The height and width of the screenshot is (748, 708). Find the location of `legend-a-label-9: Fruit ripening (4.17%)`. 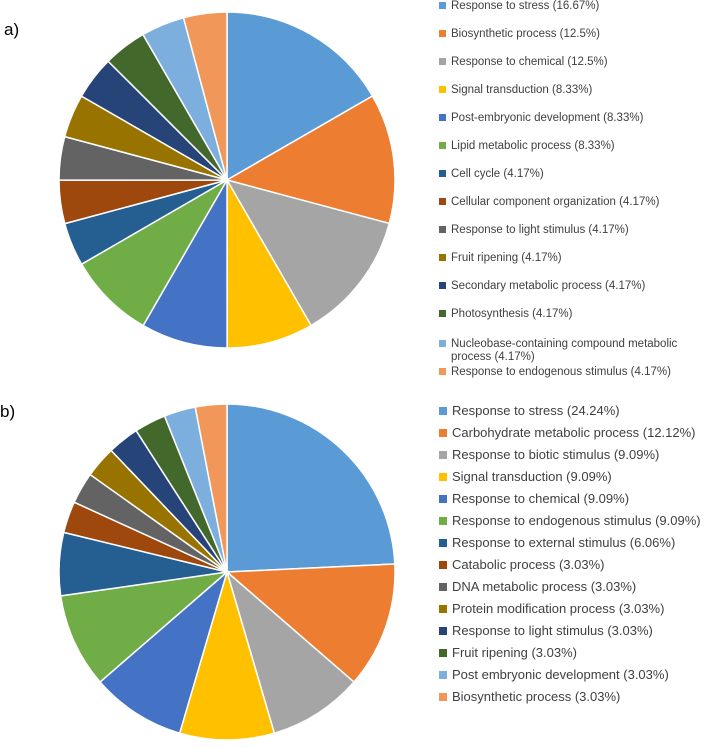

legend-a-label-9: Fruit ripening (4.17%) is located at coordinates (506, 258).